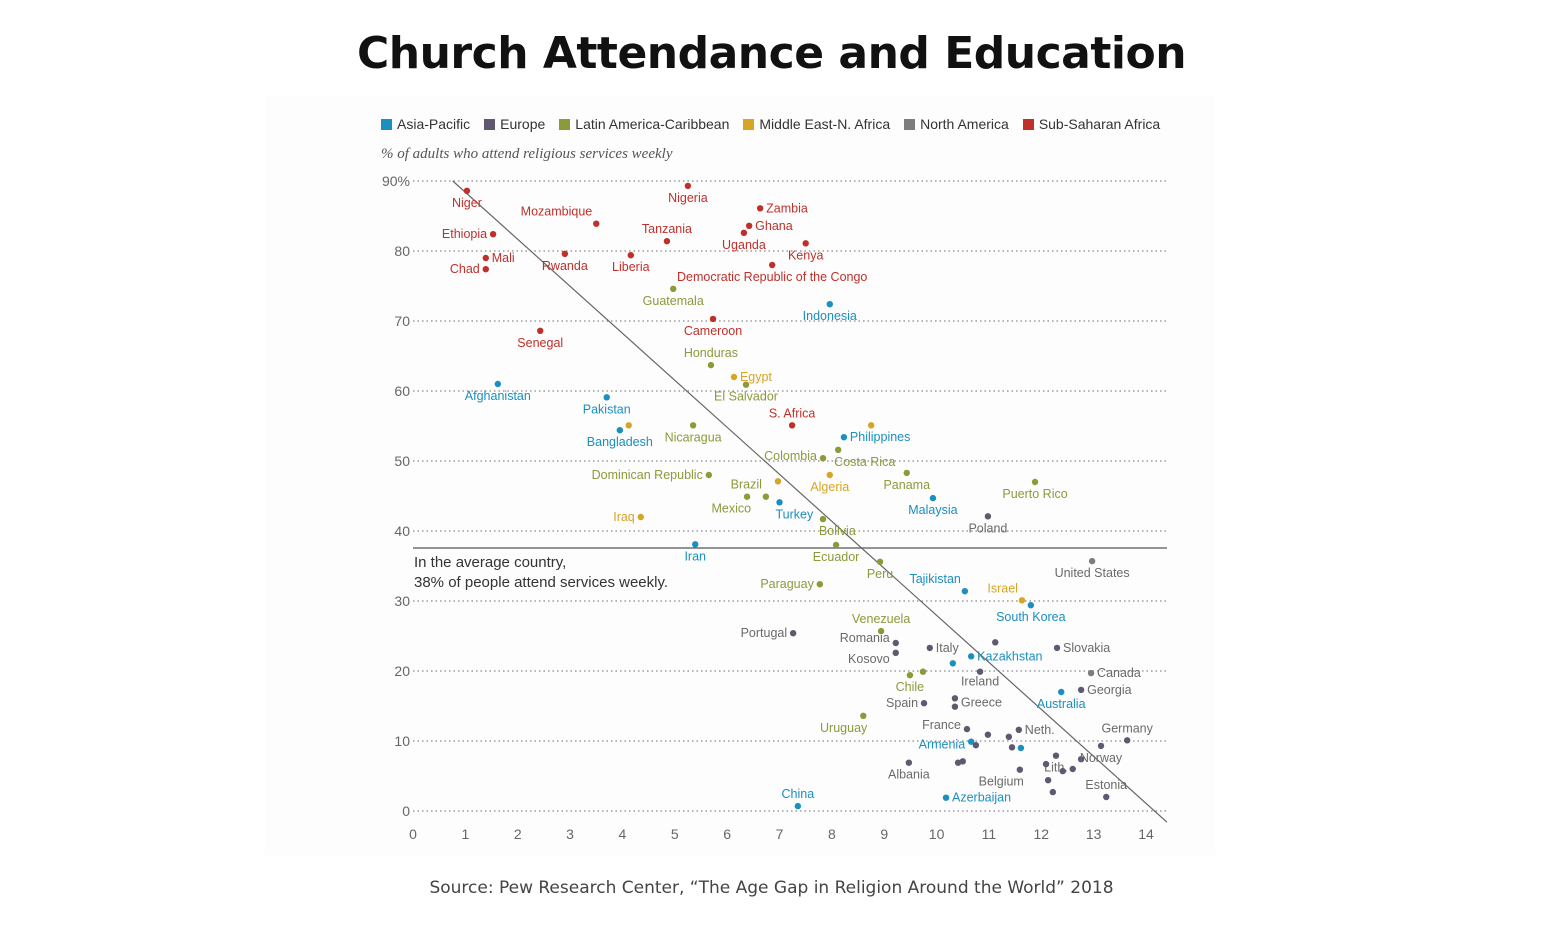 This screenshot has height=939, width=1543. I want to click on average-annotation-line1: In the average country,, so click(490, 562).